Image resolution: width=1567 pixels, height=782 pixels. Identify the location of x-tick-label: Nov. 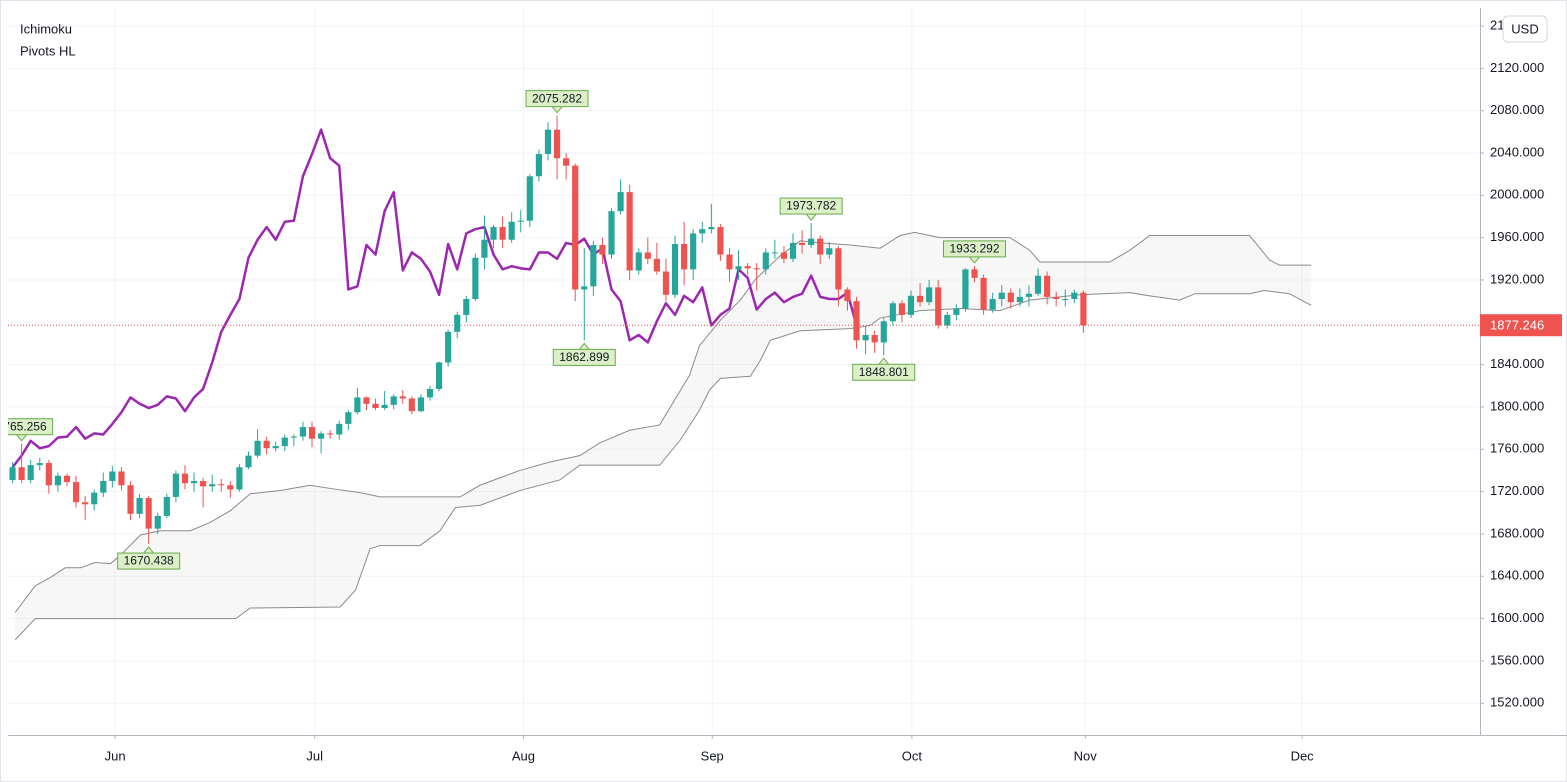
(1086, 755).